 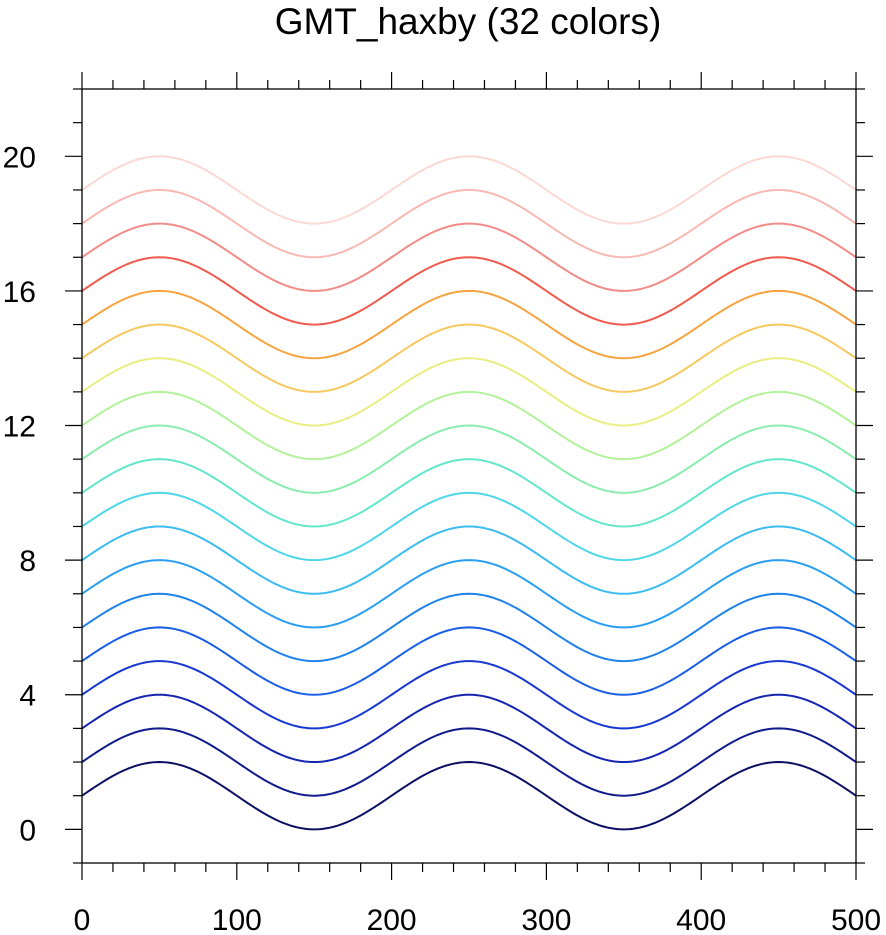 What do you see at coordinates (27, 561) in the screenshot?
I see `y-tick-label: 8` at bounding box center [27, 561].